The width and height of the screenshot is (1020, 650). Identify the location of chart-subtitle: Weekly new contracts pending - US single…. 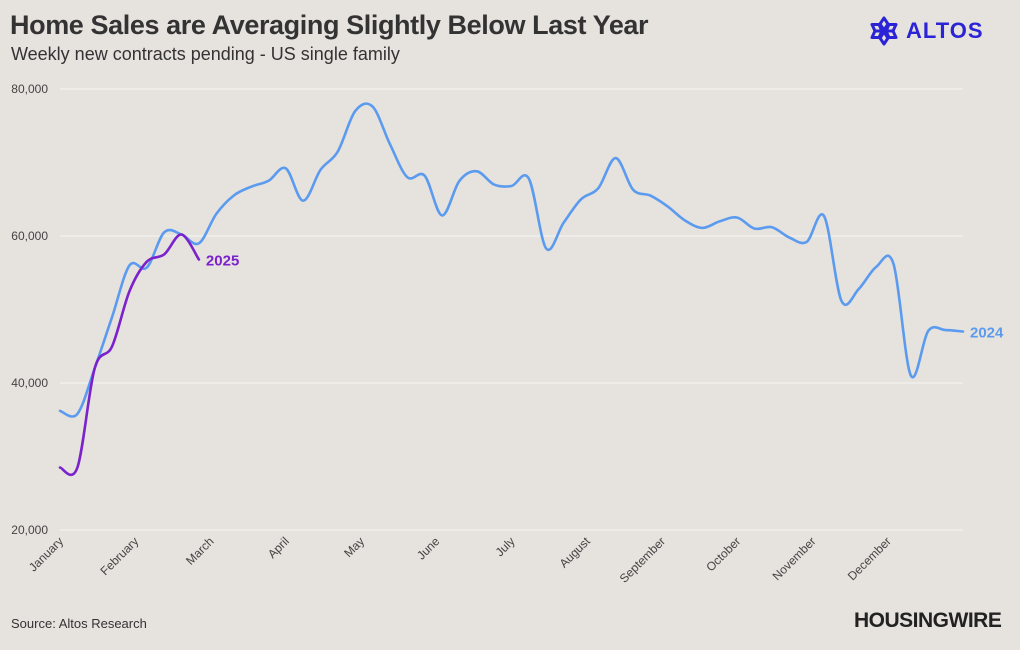
(205, 54).